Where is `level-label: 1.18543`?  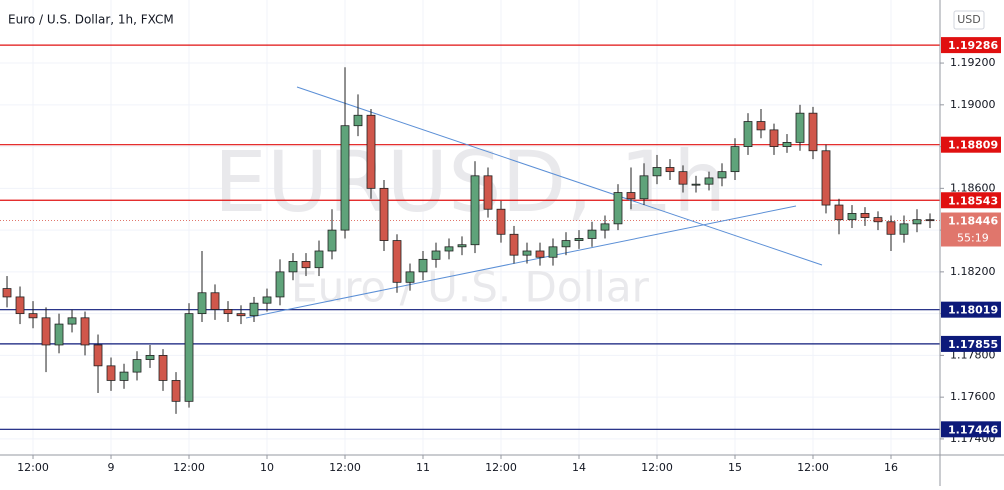
level-label: 1.18543 is located at coordinates (973, 200).